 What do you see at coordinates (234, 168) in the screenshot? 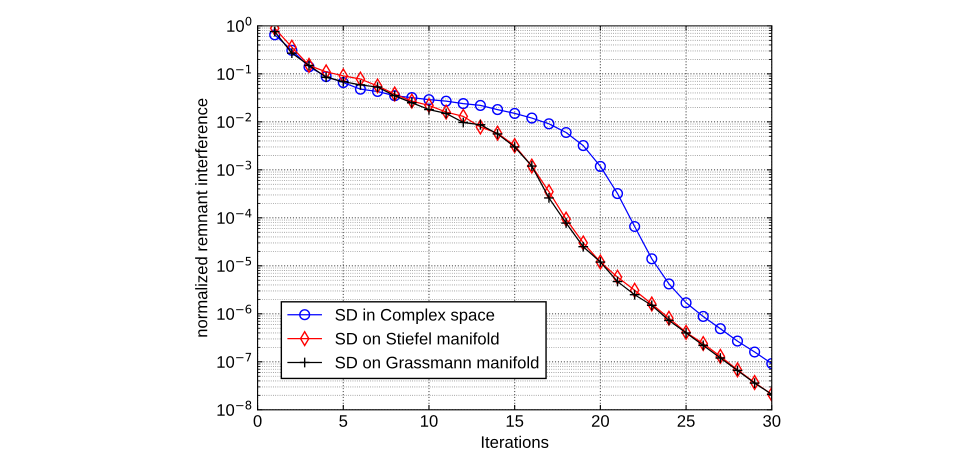
I see `y-tick-label: 10$^{−3}$` at bounding box center [234, 168].